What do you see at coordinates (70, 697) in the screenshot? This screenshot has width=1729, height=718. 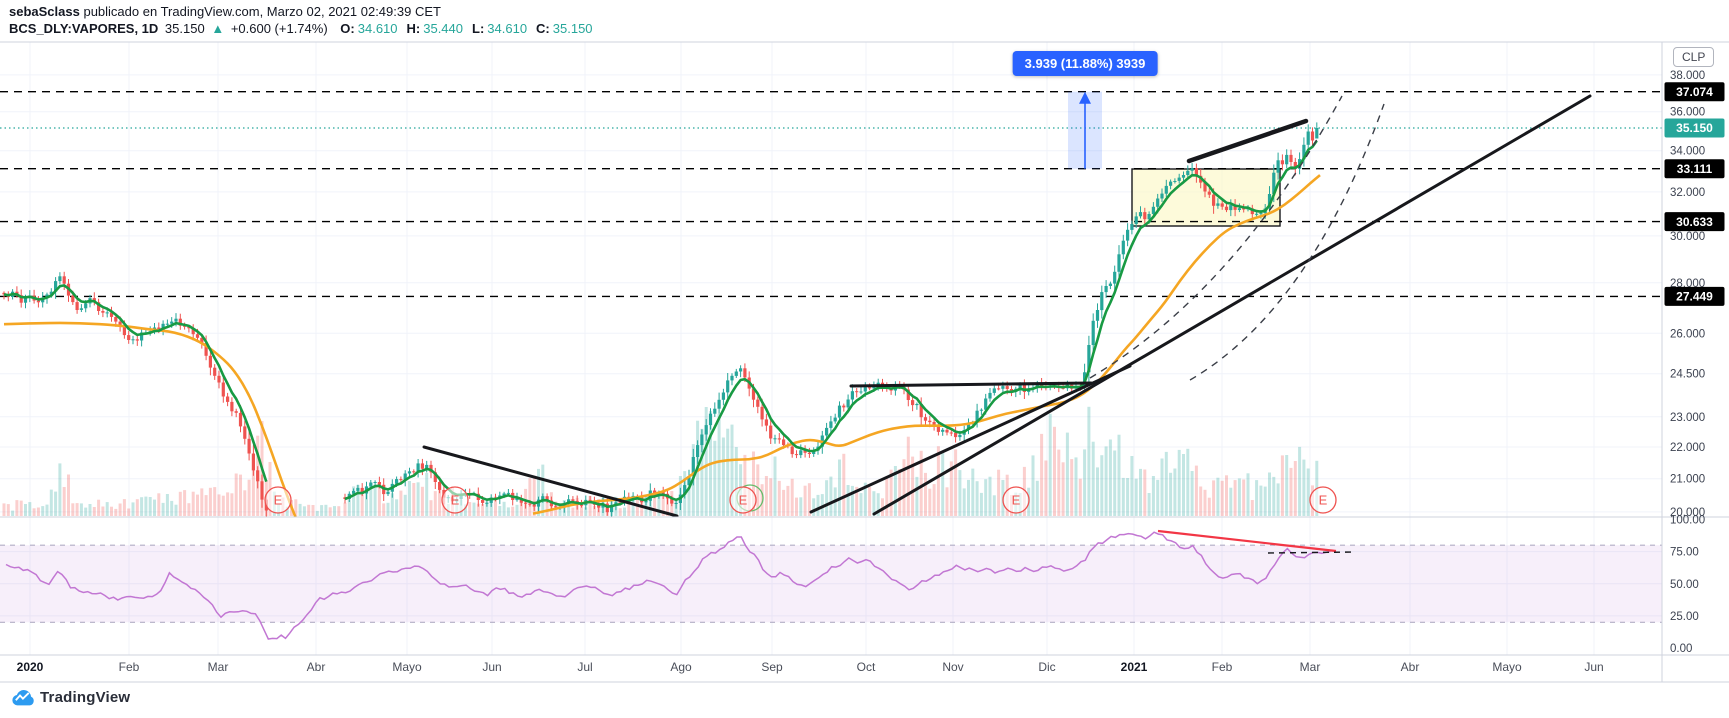 I see `tradingview-logo: TradingView` at bounding box center [70, 697].